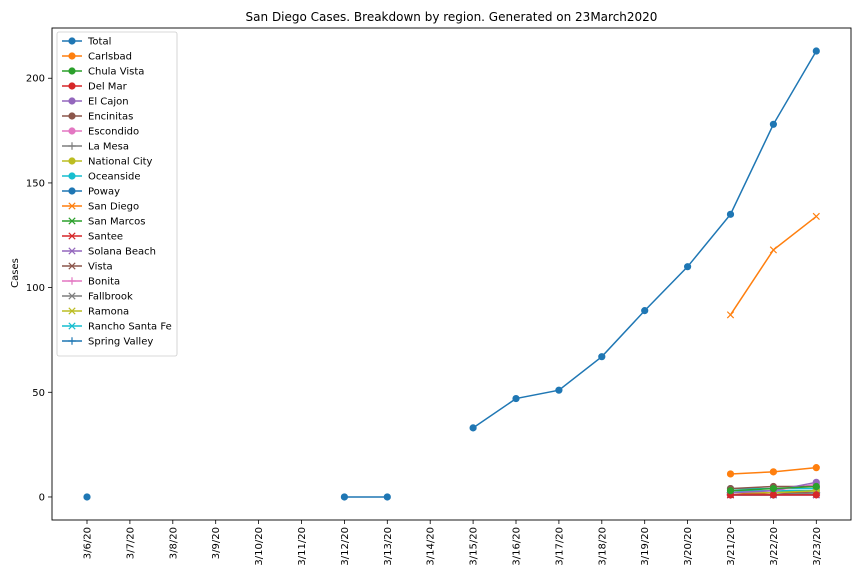 Image resolution: width=864 pixels, height=576 pixels. I want to click on legend-label: Ramona, so click(108, 312).